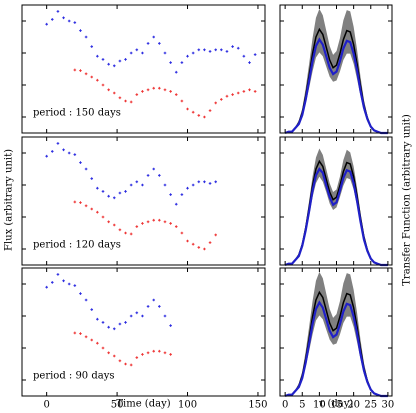  What do you see at coordinates (319, 405) in the screenshot?
I see `x-tick-label: 10` at bounding box center [319, 405].